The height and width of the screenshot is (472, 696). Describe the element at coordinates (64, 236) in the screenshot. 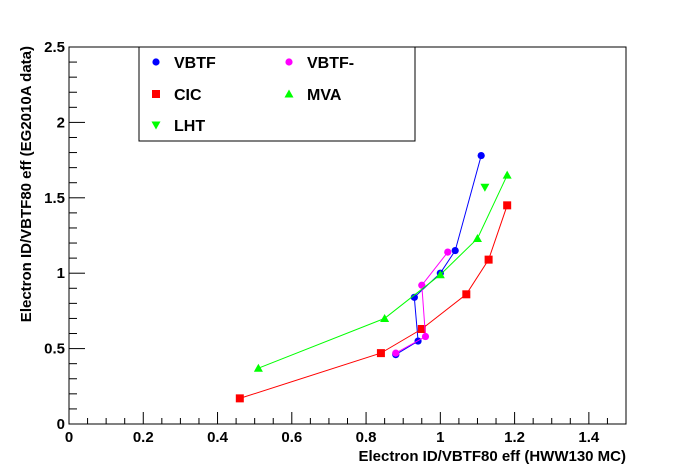

I see `y-axis: 0 0.5 1 1.5 2 2.5` at that location.